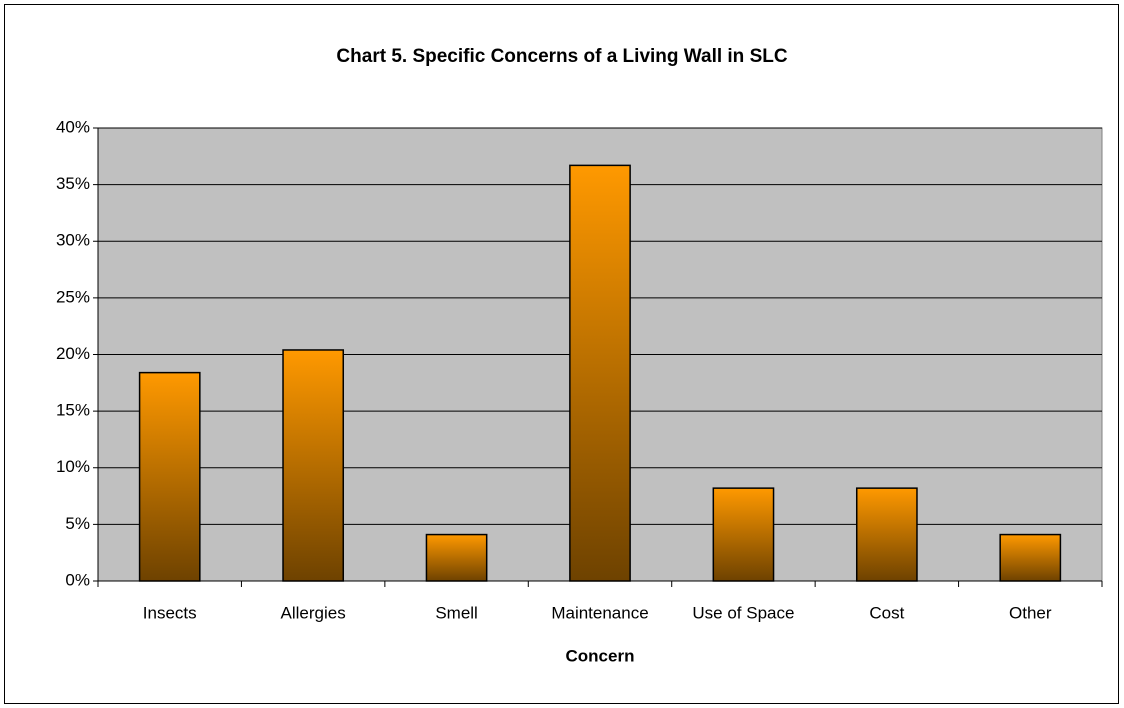  I want to click on x-tick-label: Use of Space, so click(743, 612).